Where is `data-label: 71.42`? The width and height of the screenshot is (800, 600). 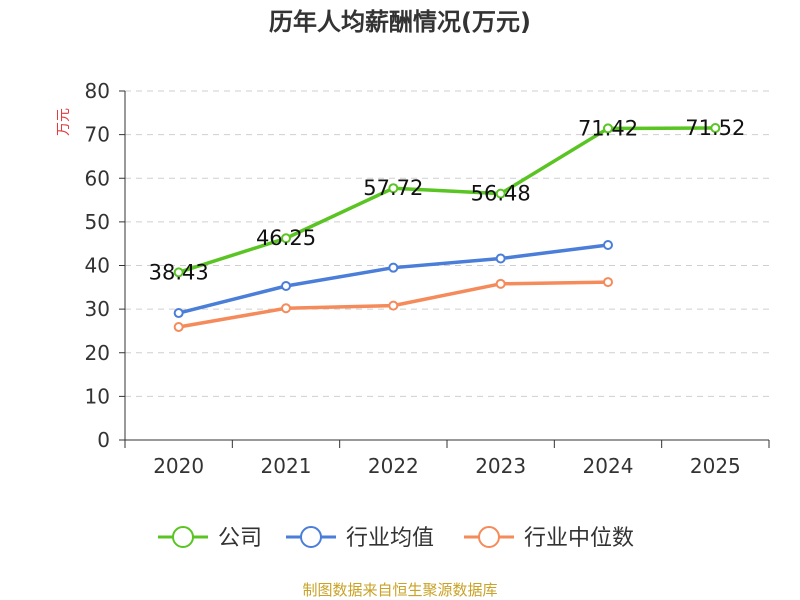 data-label: 71.42 is located at coordinates (608, 128).